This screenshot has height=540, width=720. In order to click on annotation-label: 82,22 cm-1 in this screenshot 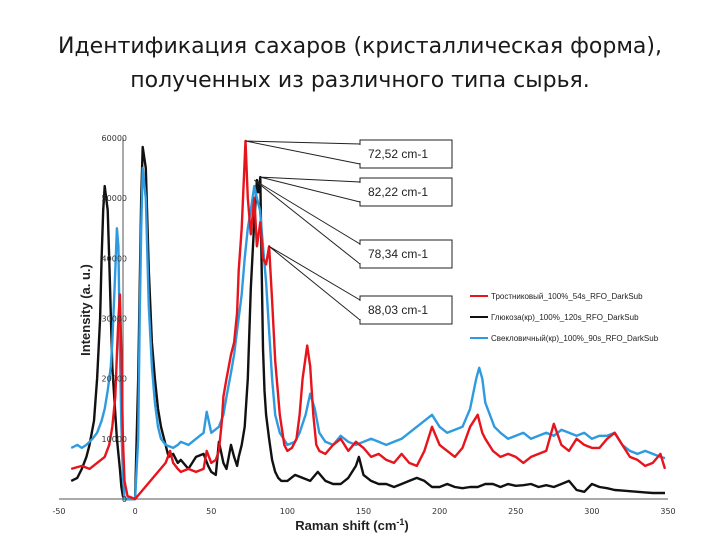, I will do `click(398, 192)`.